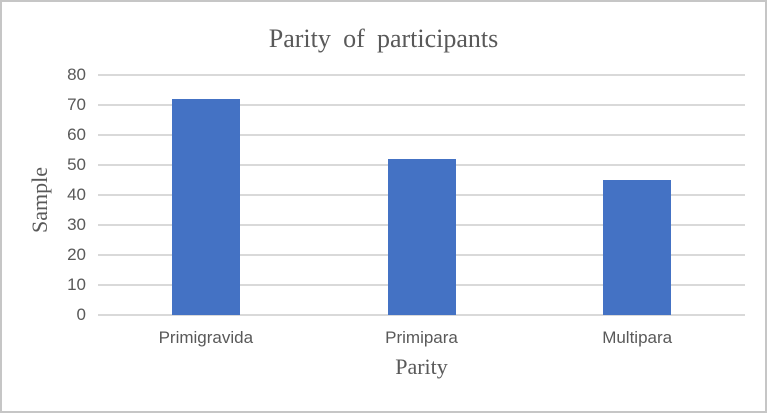 The height and width of the screenshot is (413, 767). I want to click on y-axis-tick-label: 50, so click(76, 164).